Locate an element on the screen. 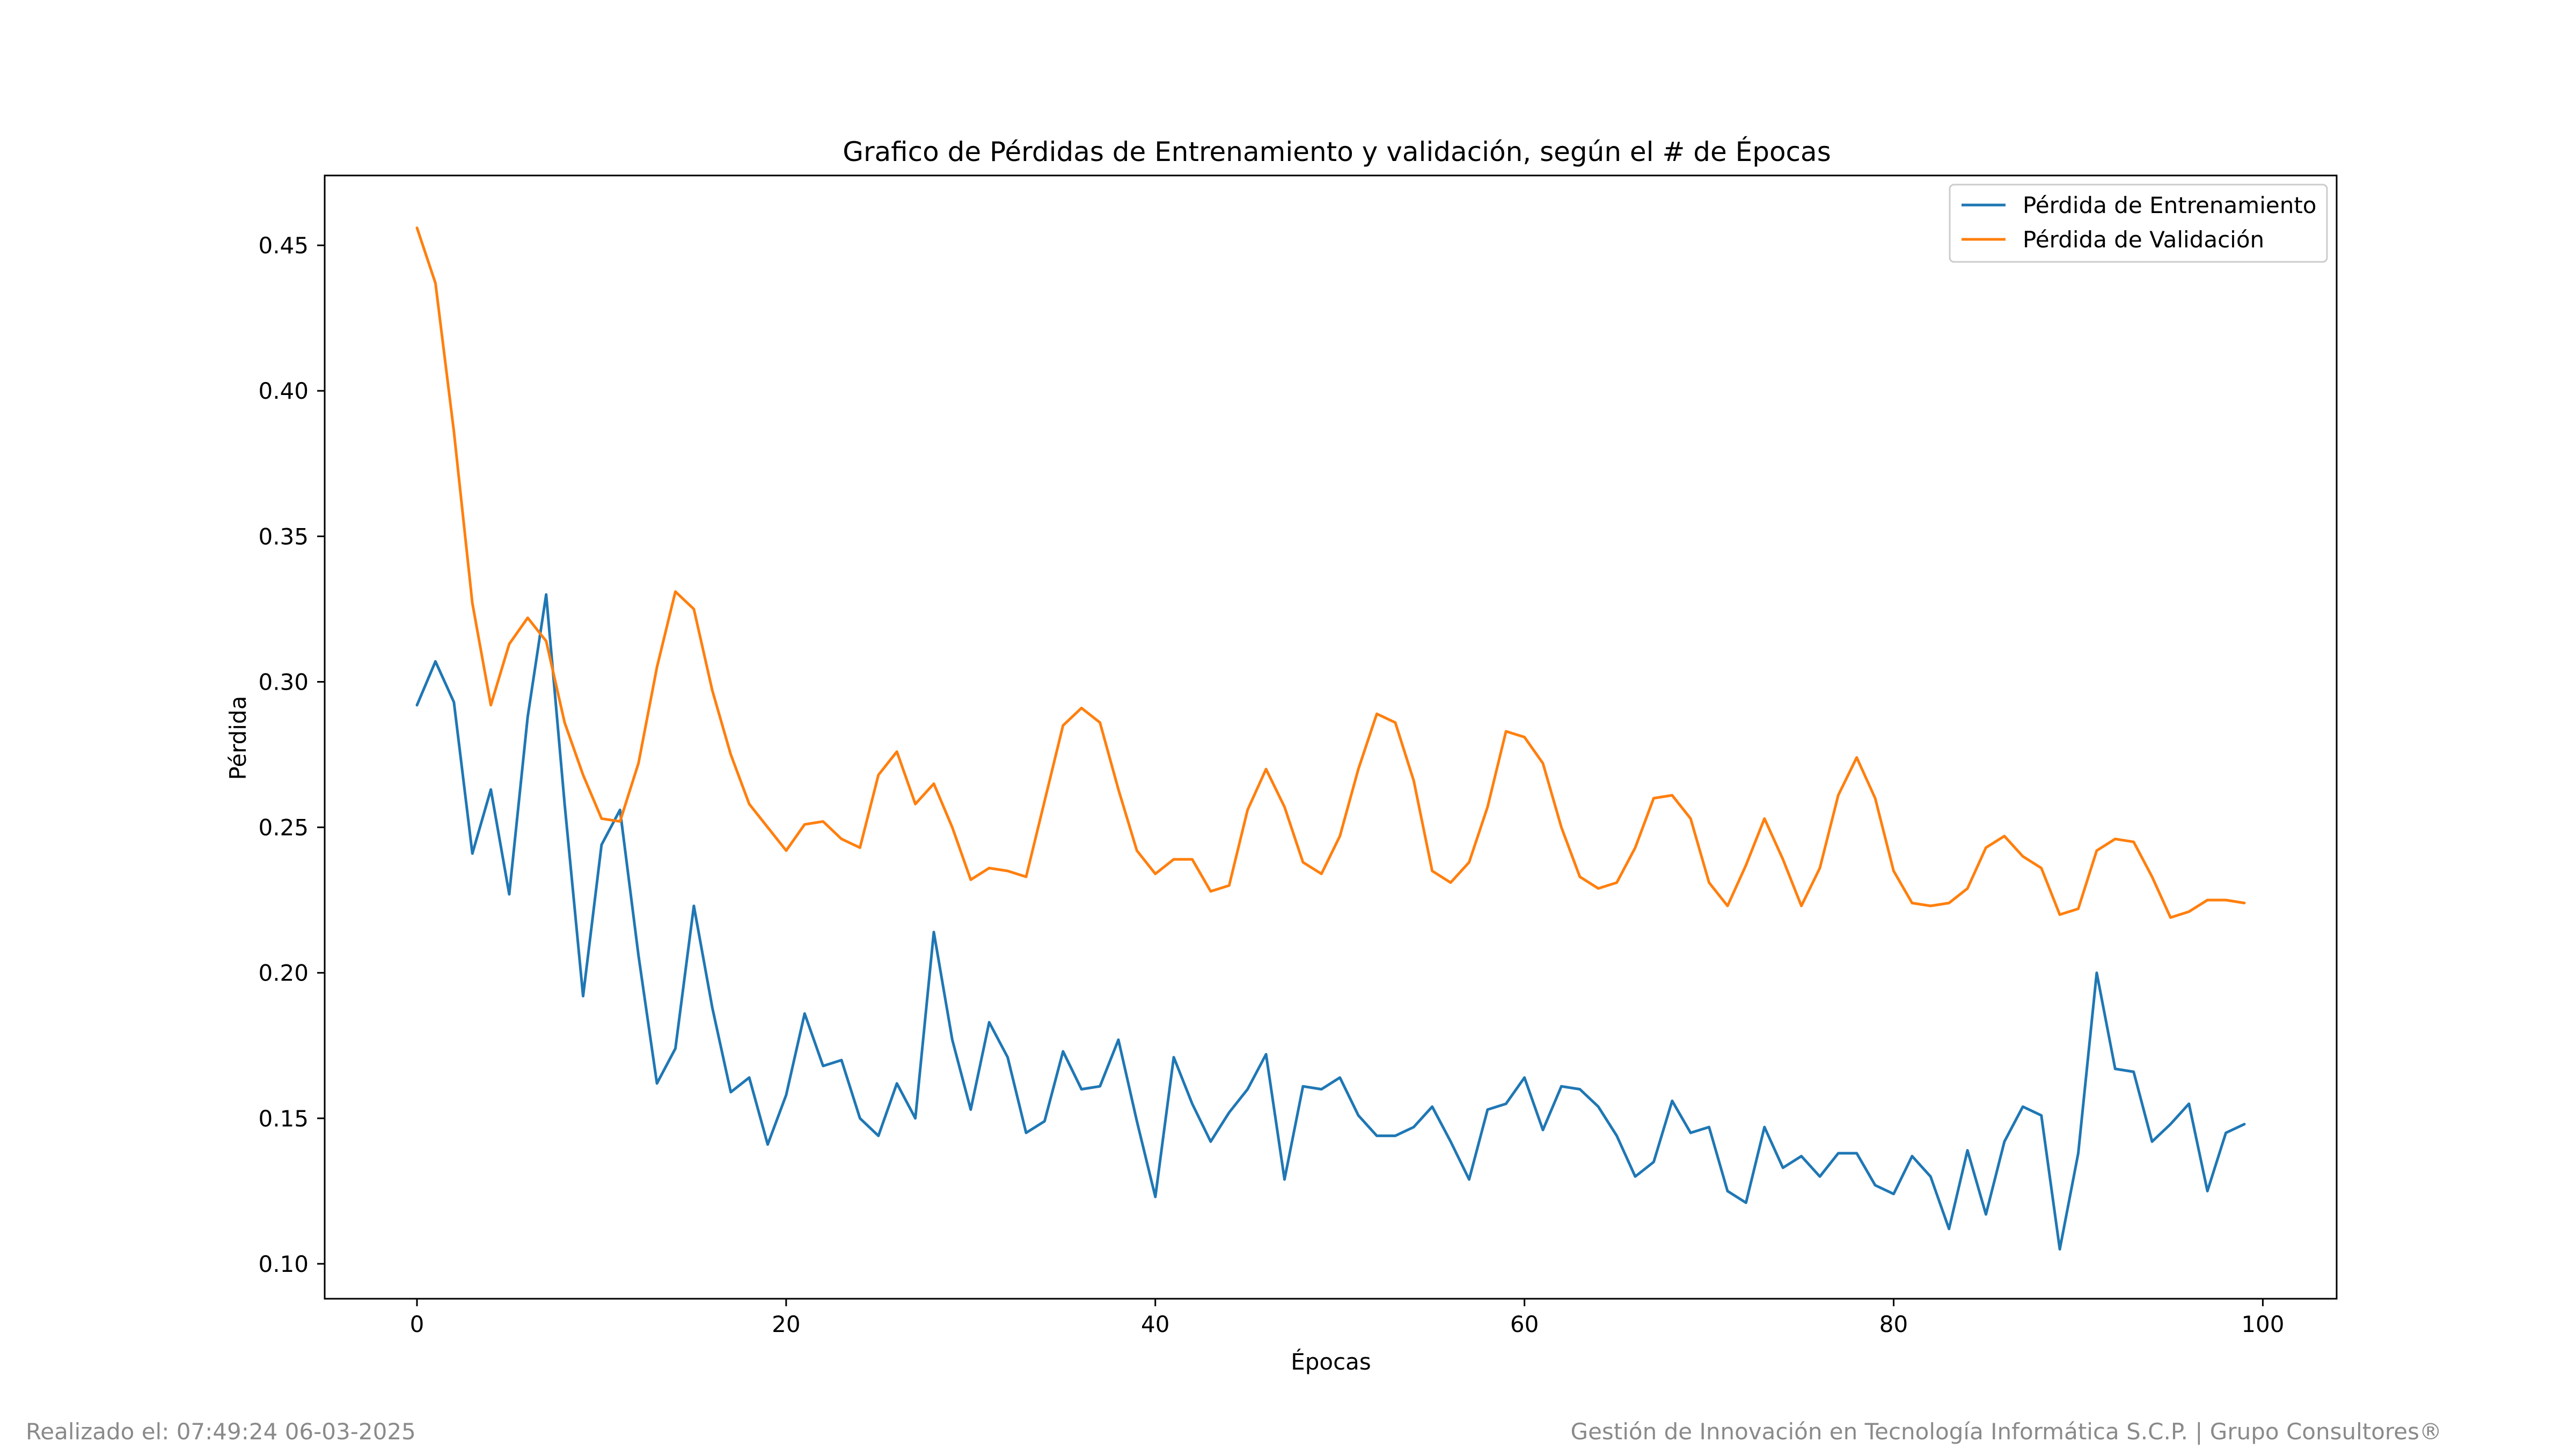 The image size is (2576, 1449). y-tick-label: 0.15 is located at coordinates (283, 1119).